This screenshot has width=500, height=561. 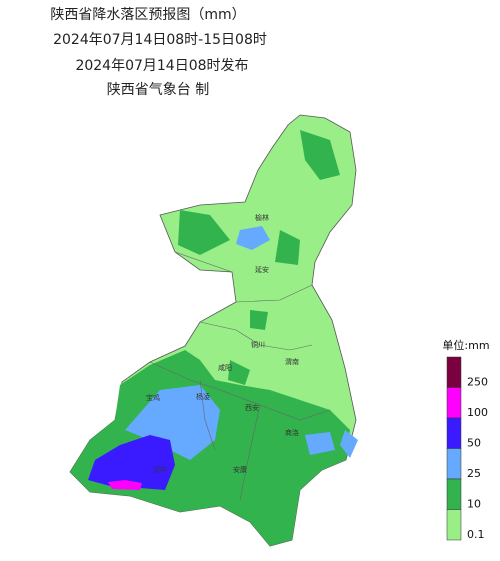 What do you see at coordinates (474, 443) in the screenshot?
I see `legend-label: 50` at bounding box center [474, 443].